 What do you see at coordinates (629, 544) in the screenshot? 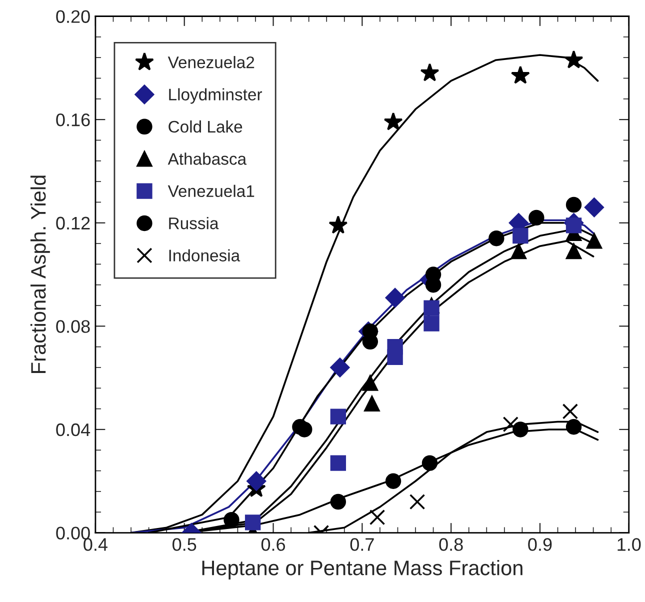
I see `x-tick-label: 1.0` at bounding box center [629, 544].